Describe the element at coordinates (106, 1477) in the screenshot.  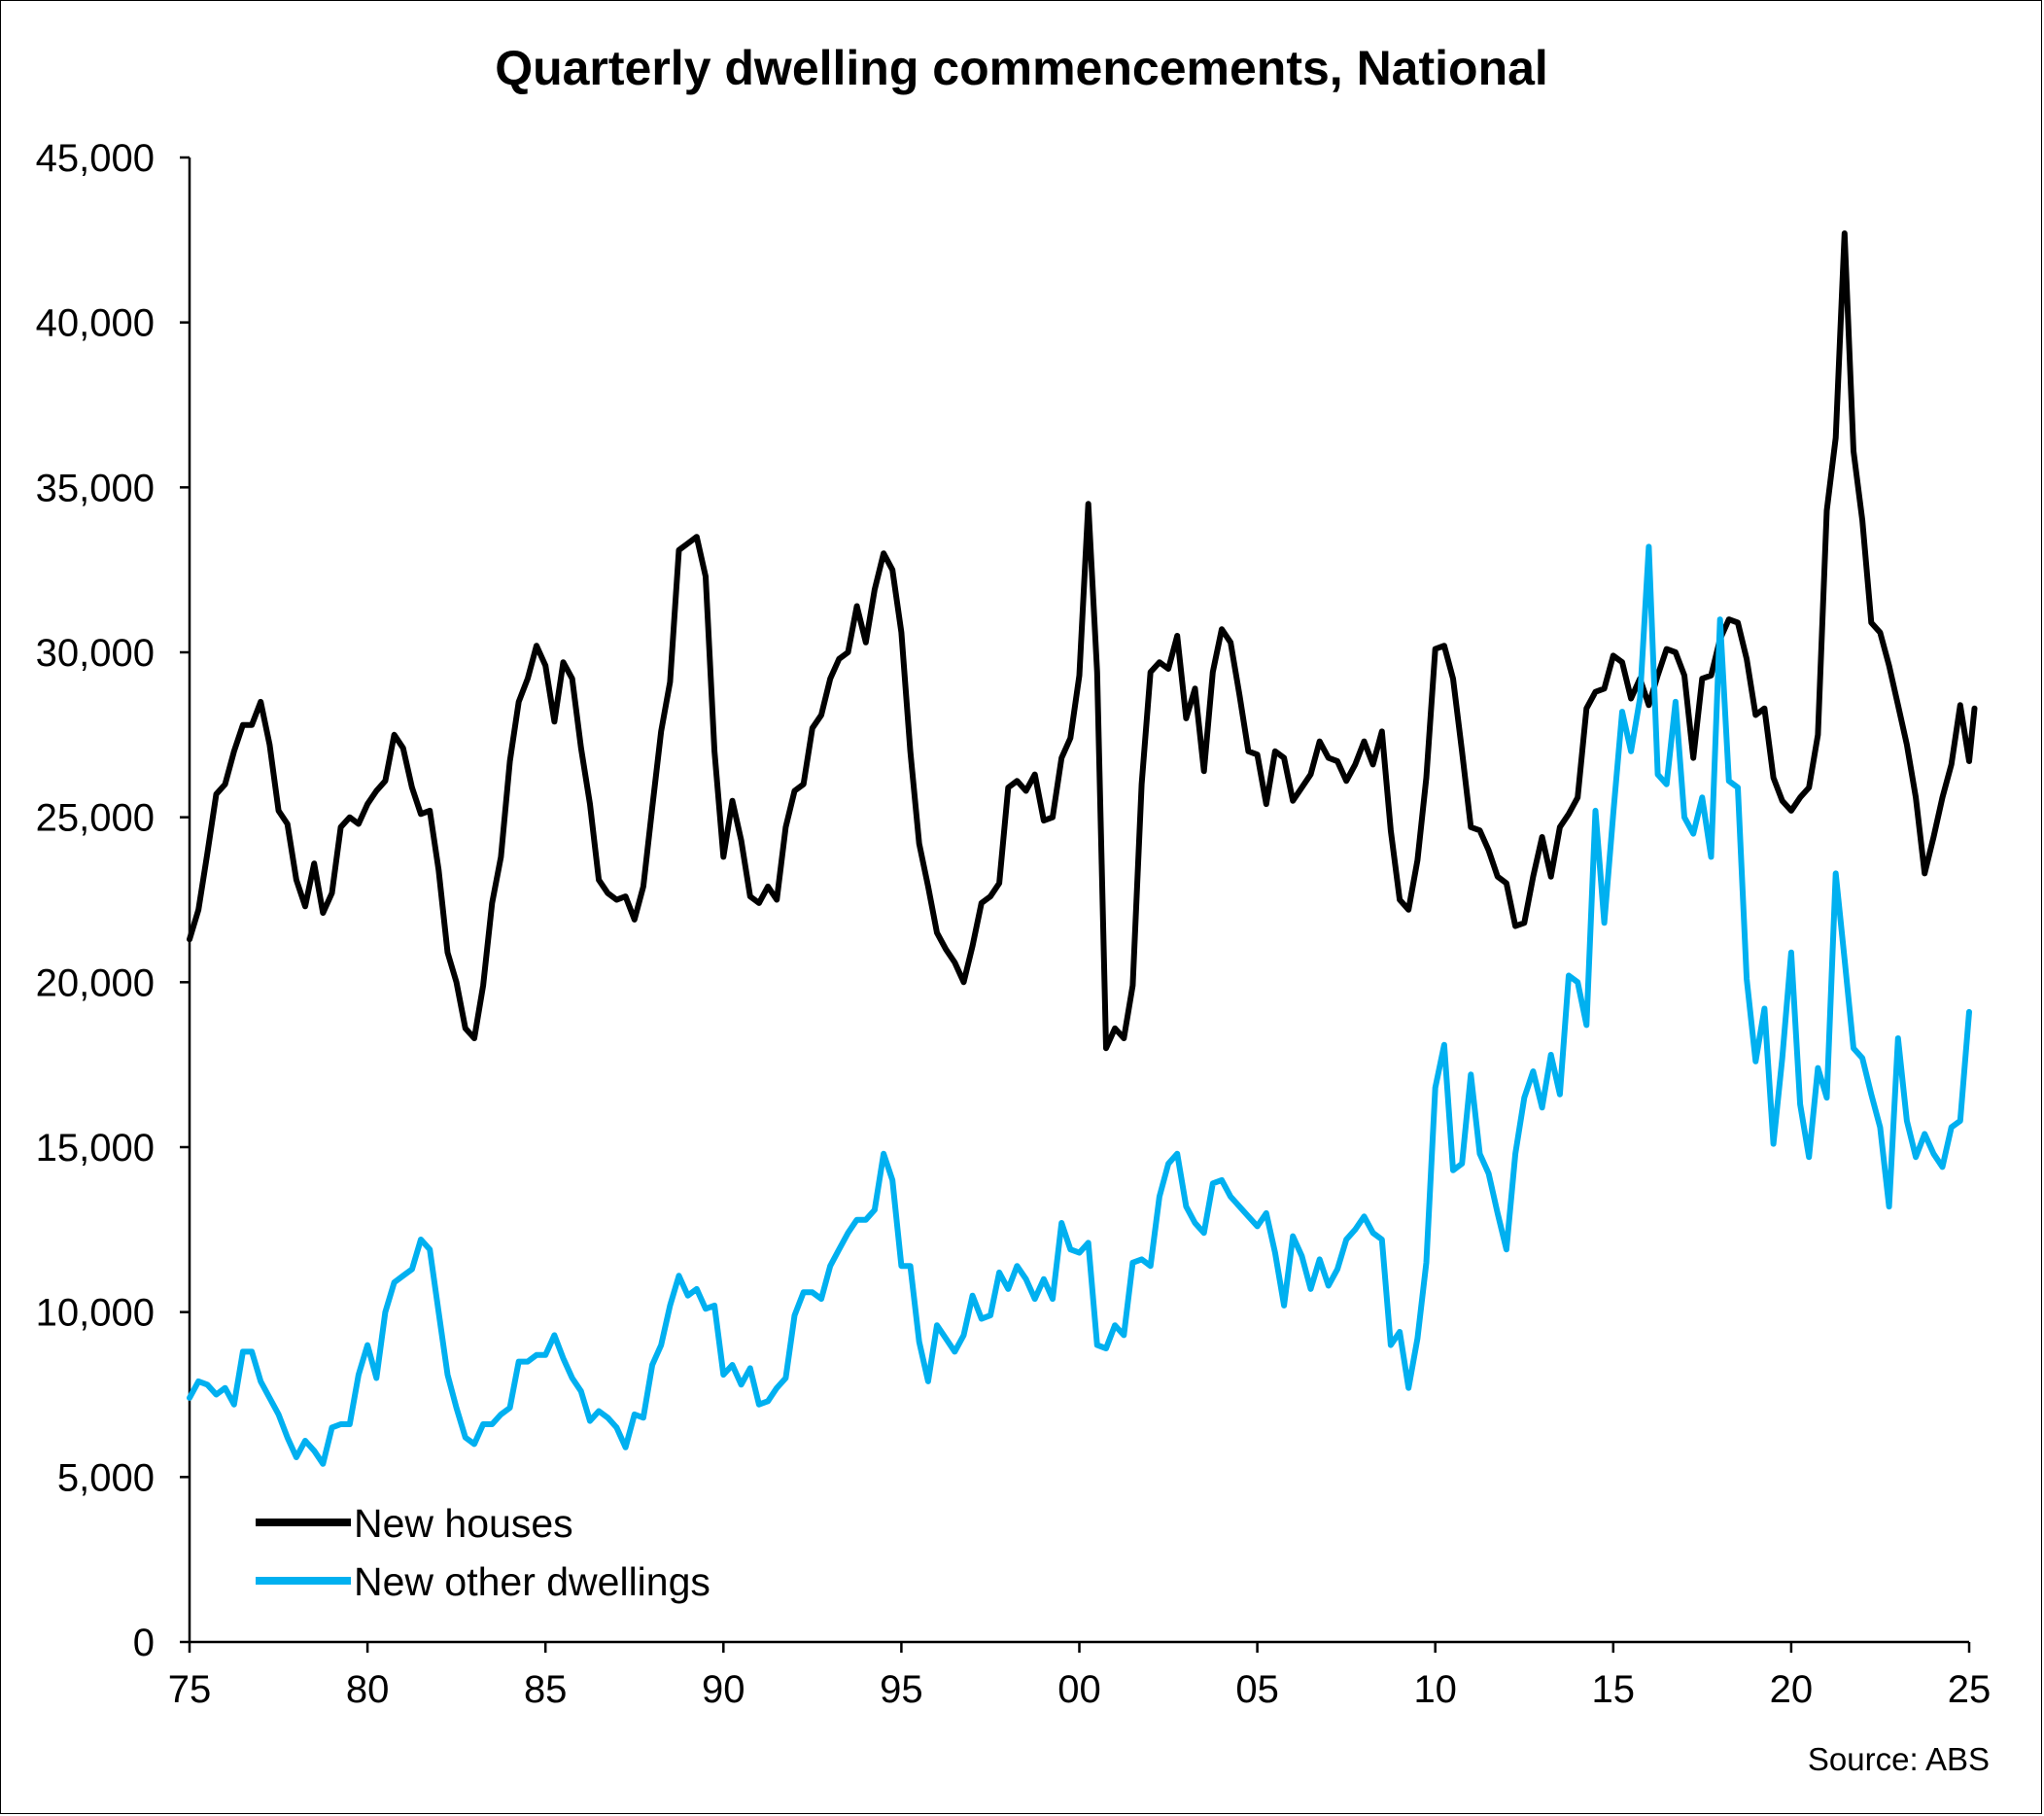
I see `y-tick-label: 5,000` at that location.